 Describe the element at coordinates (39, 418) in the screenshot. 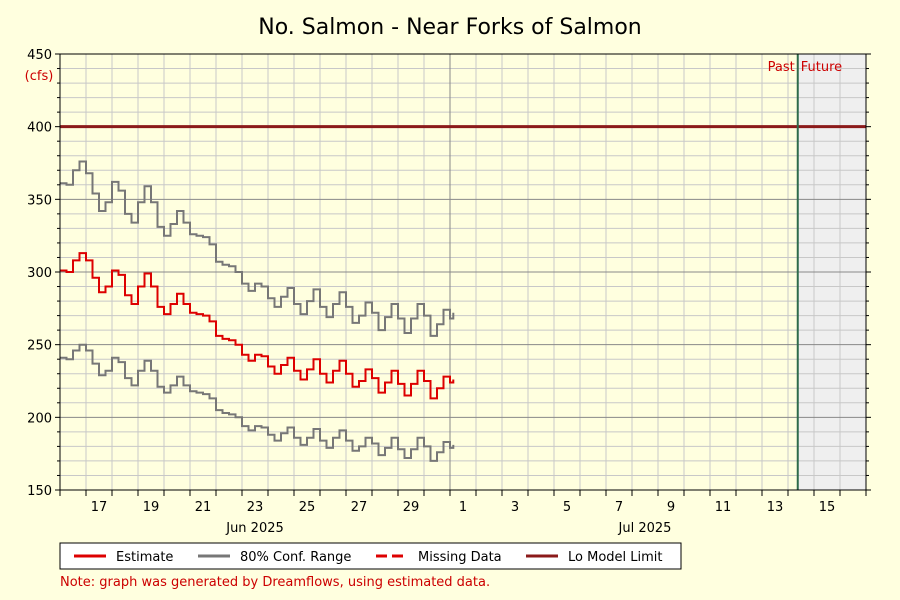

I see `y-tick-label: 200` at that location.